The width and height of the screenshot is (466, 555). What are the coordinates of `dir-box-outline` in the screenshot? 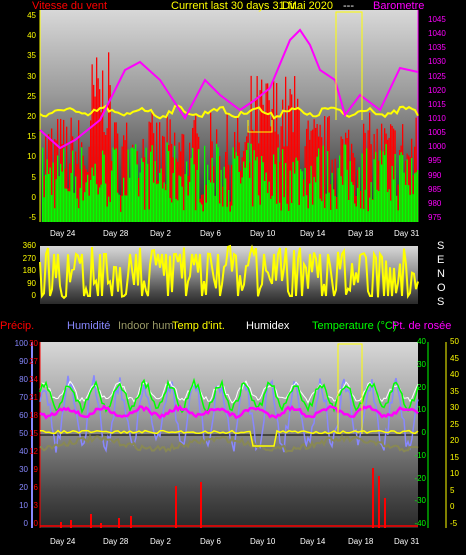 It's located at (305, 72).